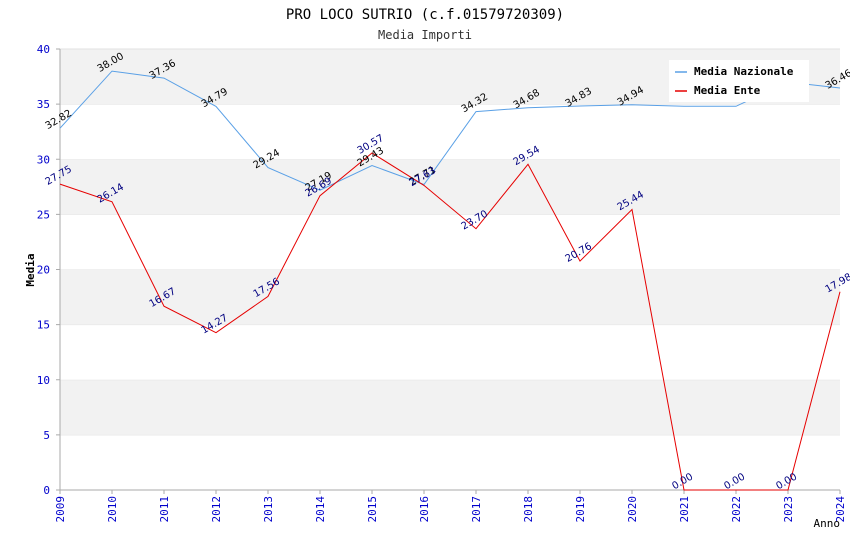 The width and height of the screenshot is (850, 555). What do you see at coordinates (164, 509) in the screenshot?
I see `x-tick-label: 2011` at bounding box center [164, 509].